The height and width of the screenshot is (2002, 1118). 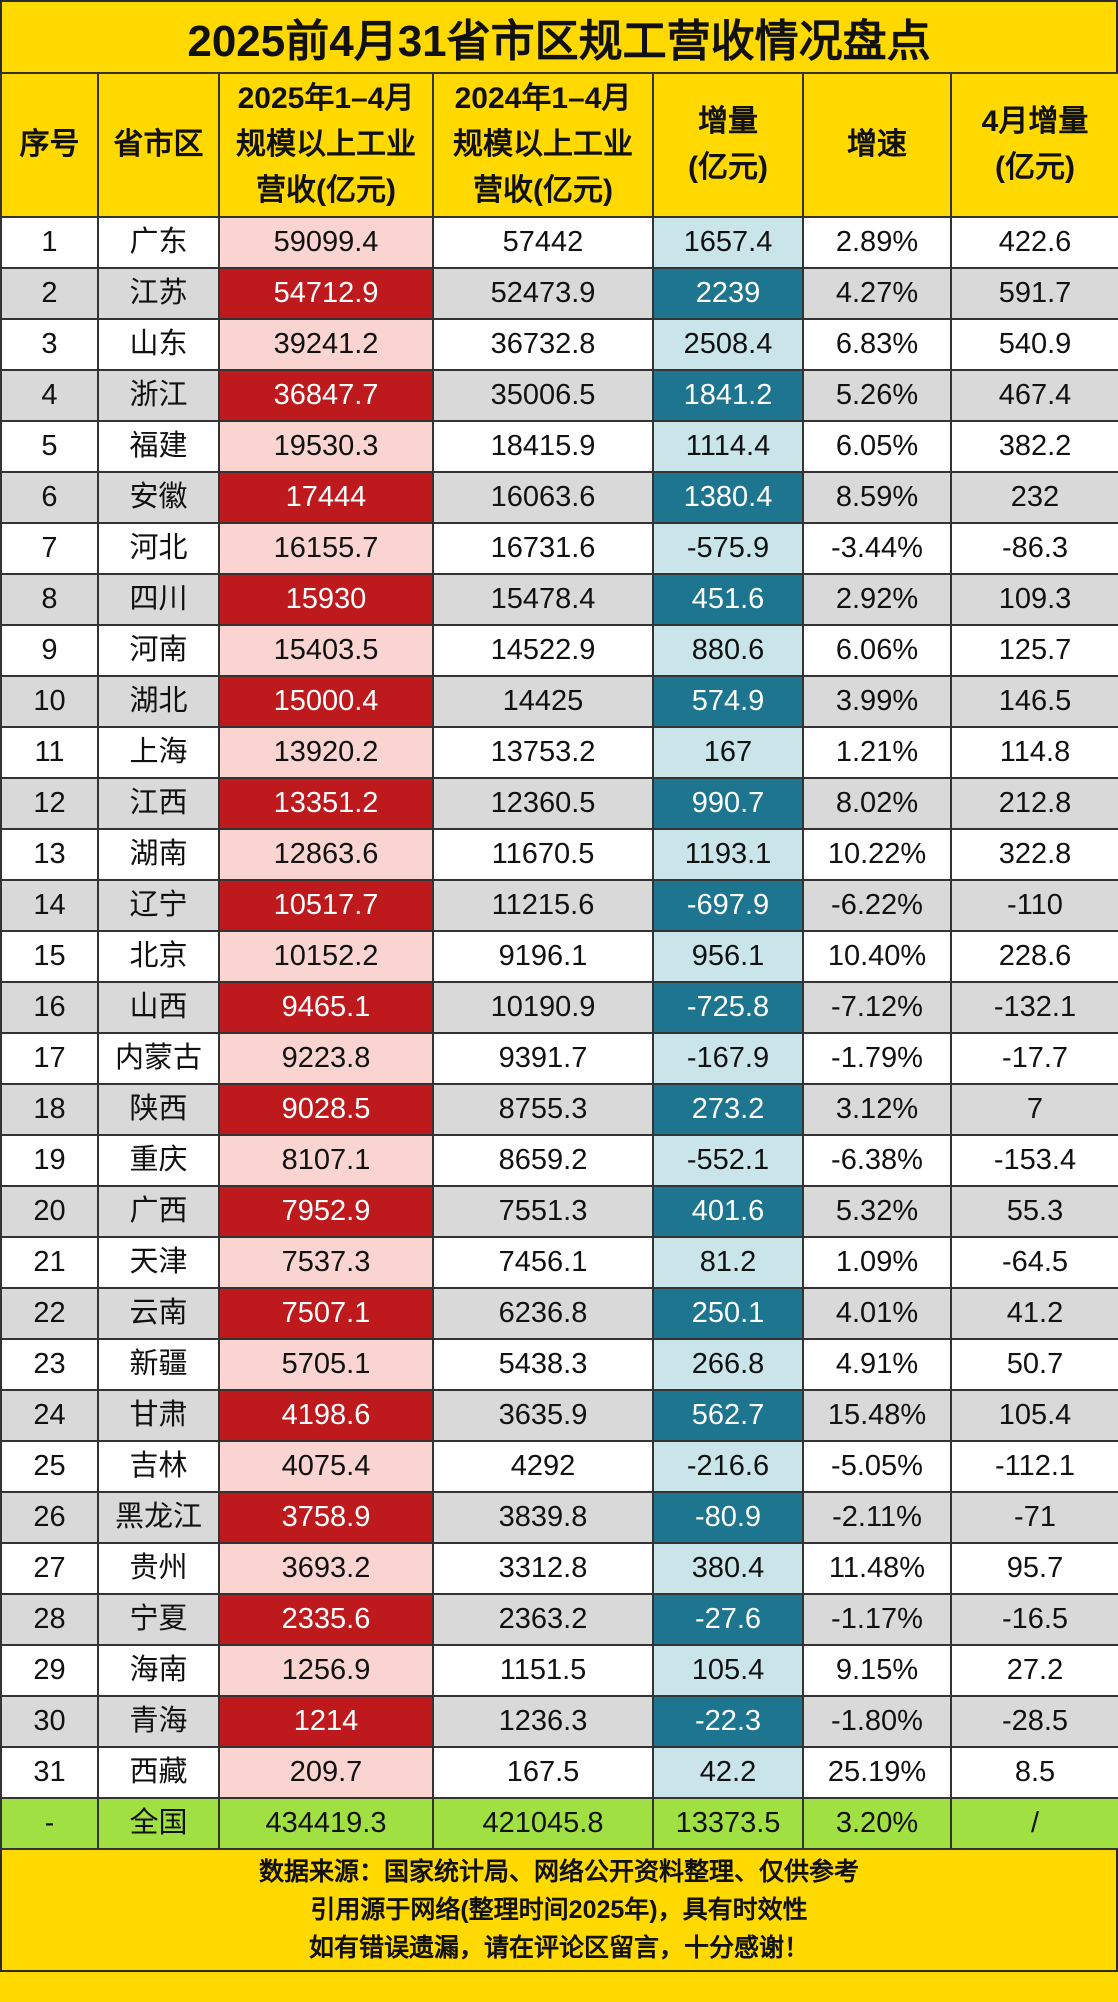 I want to click on cell-rank: 6, so click(x=49, y=497).